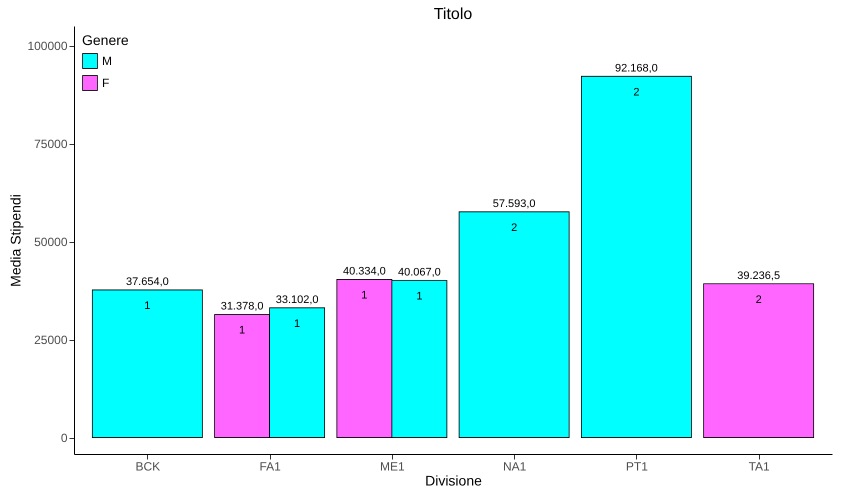 The image size is (854, 504). What do you see at coordinates (514, 204) in the screenshot?
I see `data-label: 57.593,0` at bounding box center [514, 204].